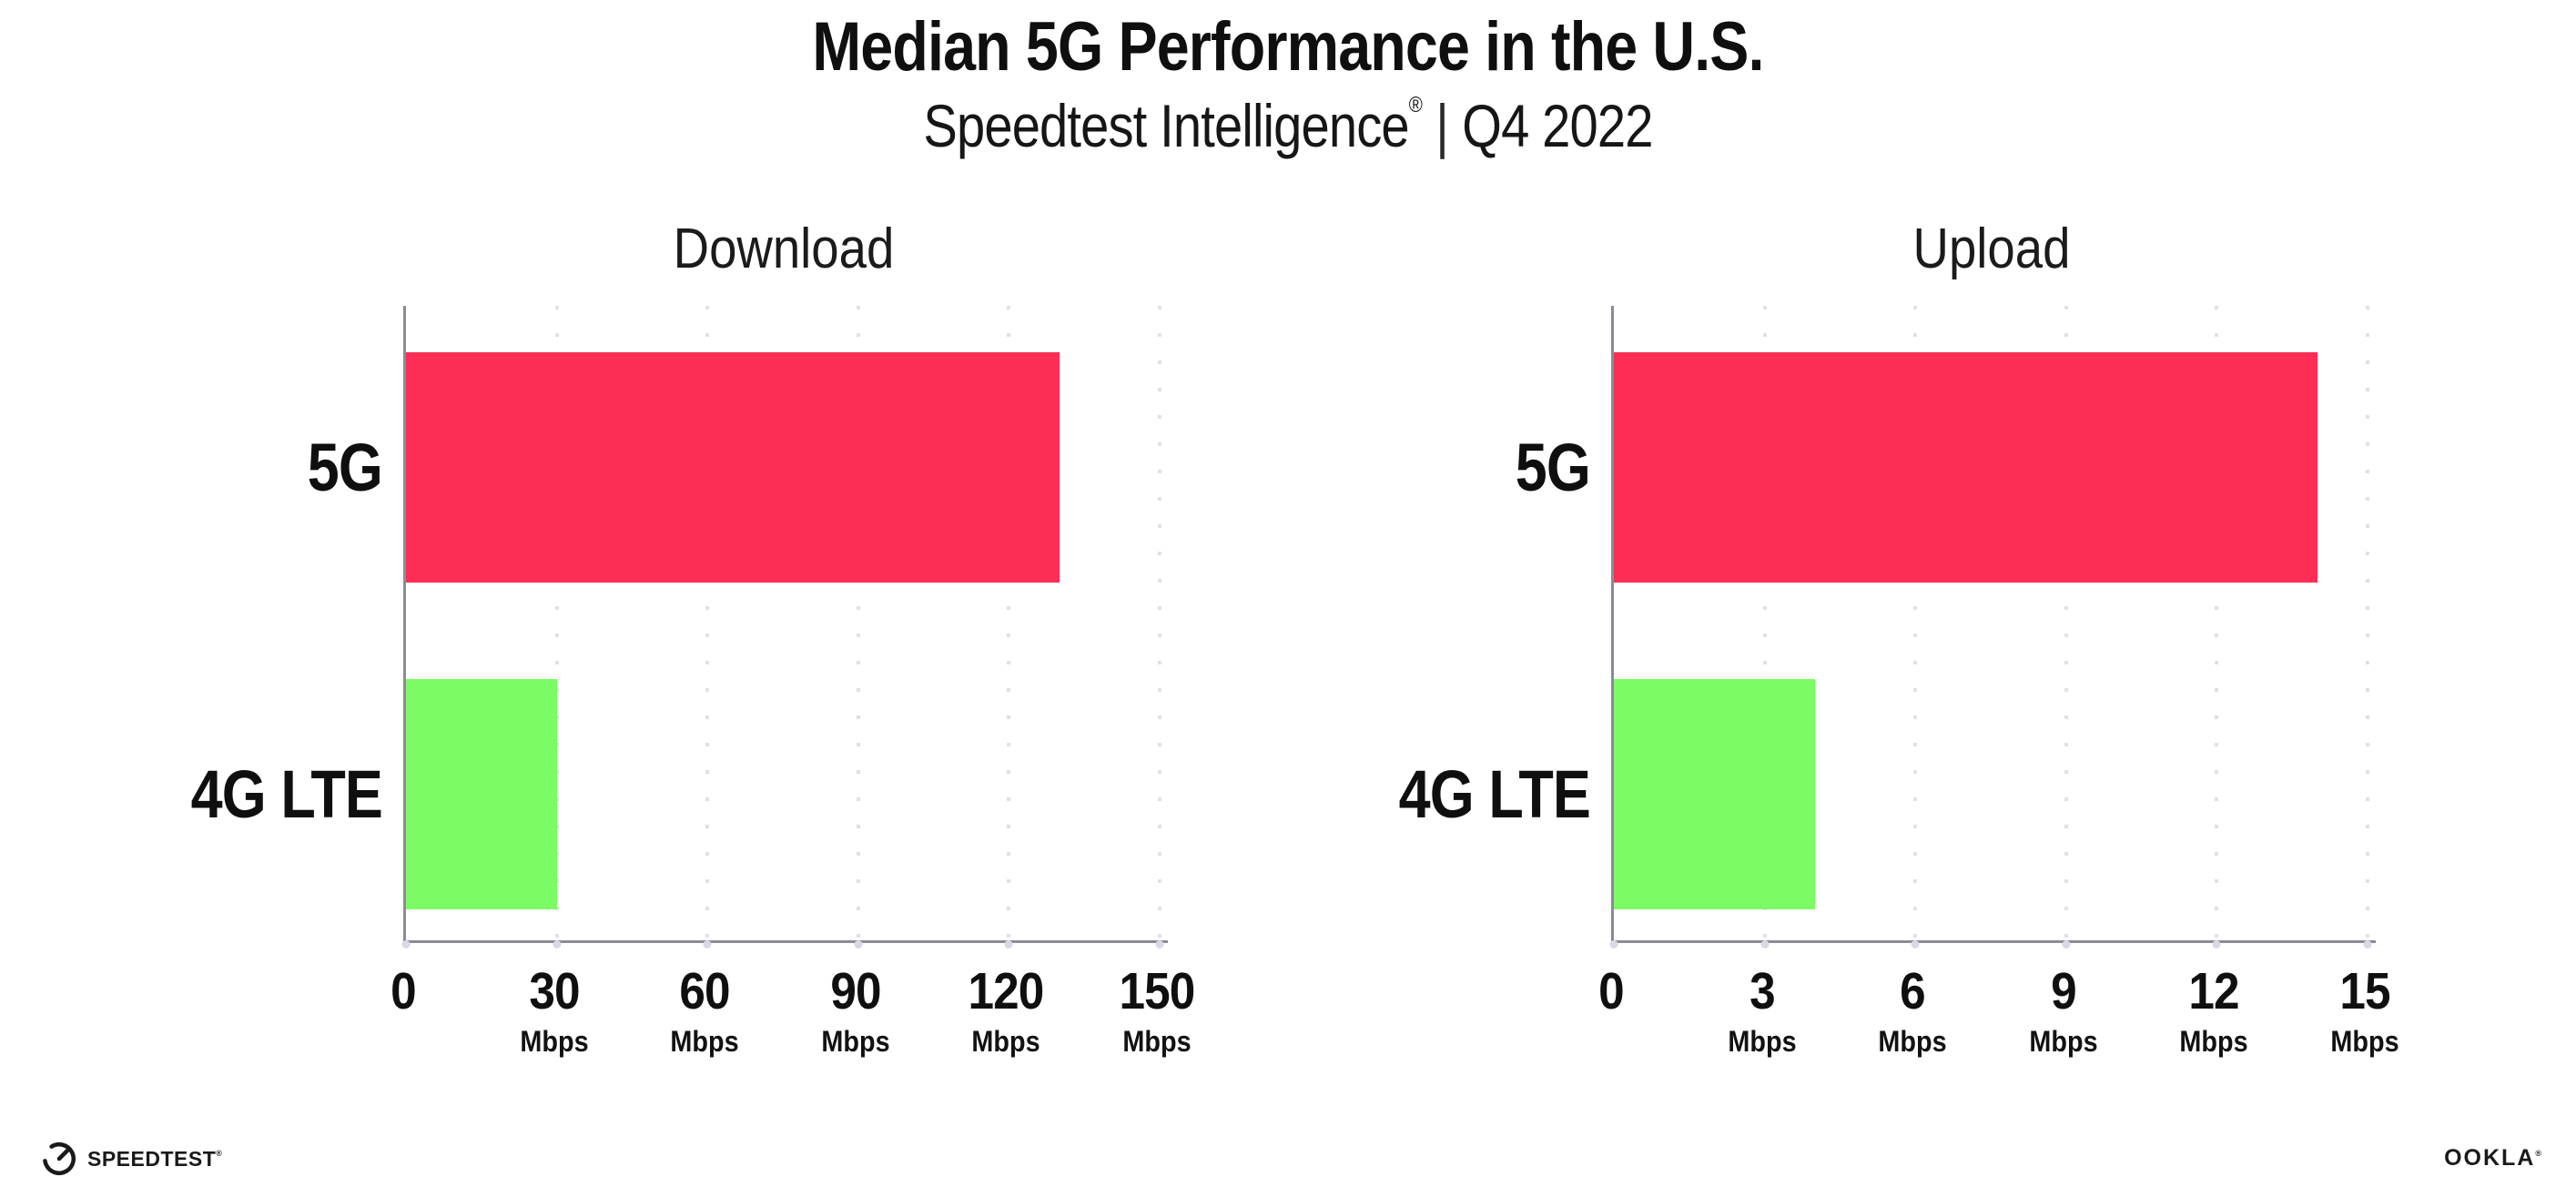 The width and height of the screenshot is (2576, 1197). Describe the element at coordinates (784, 249) in the screenshot. I see `chart-title-download: Download` at that location.